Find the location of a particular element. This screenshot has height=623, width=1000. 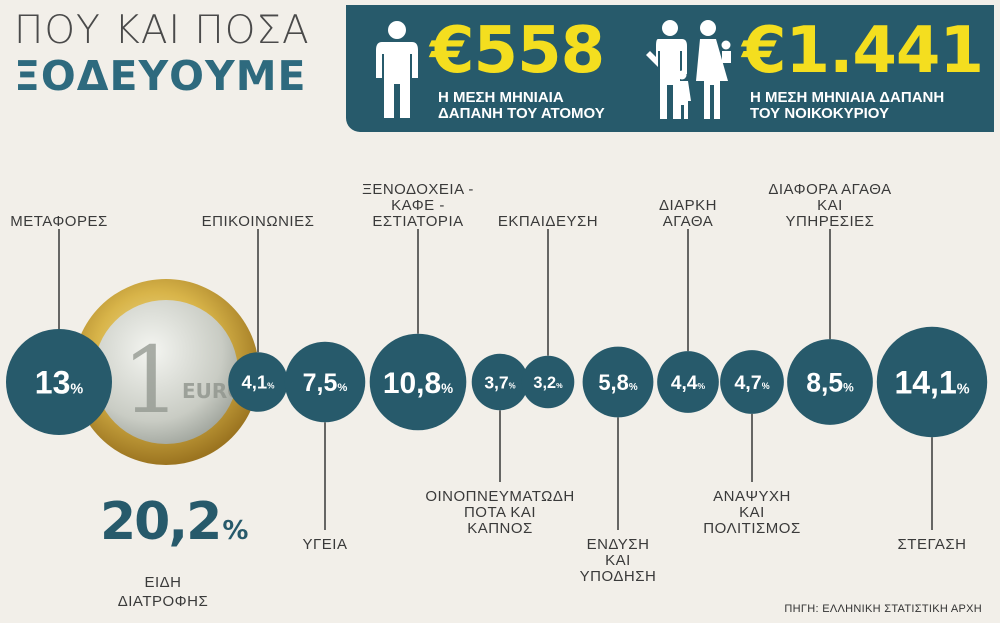

cat-7-value: 4,4% is located at coordinates (688, 383).